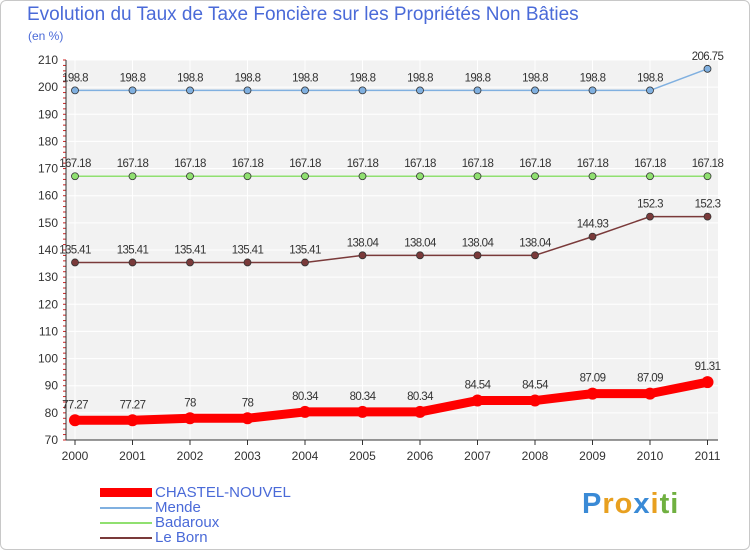 This screenshot has width=750, height=550. What do you see at coordinates (48, 359) in the screenshot?
I see `y-tick-label: 100` at bounding box center [48, 359].